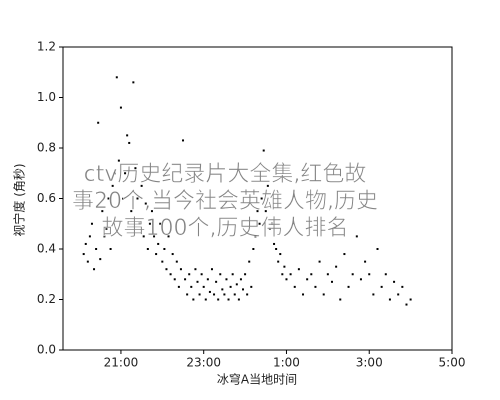 The width and height of the screenshot is (500, 400). What do you see at coordinates (46, 148) in the screenshot?
I see `y-tick-label: 0.8` at bounding box center [46, 148].